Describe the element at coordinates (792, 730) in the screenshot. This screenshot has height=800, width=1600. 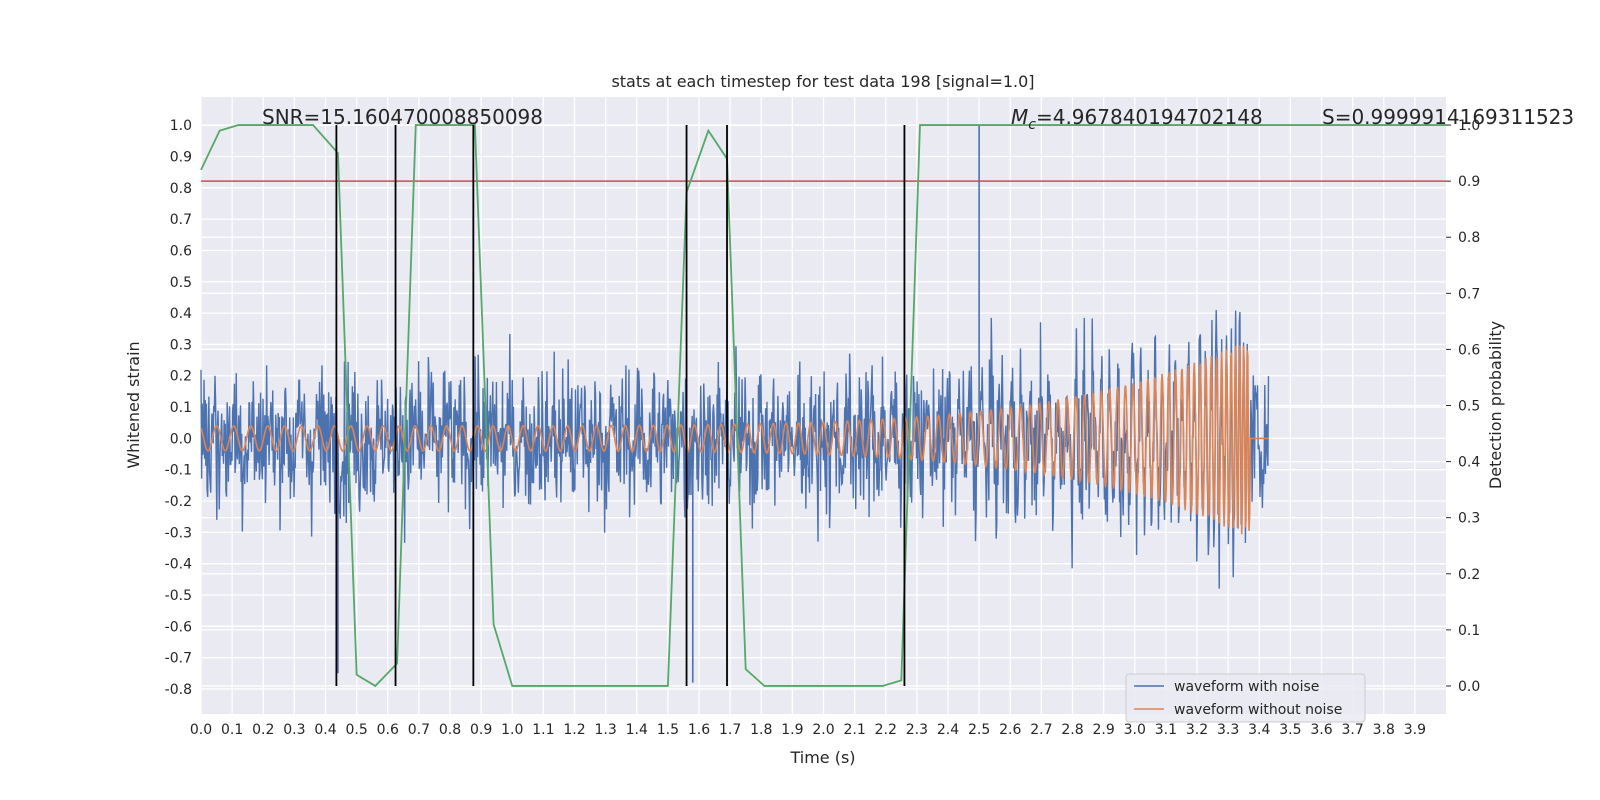
I see `x-tick-label: 1.9` at that location.